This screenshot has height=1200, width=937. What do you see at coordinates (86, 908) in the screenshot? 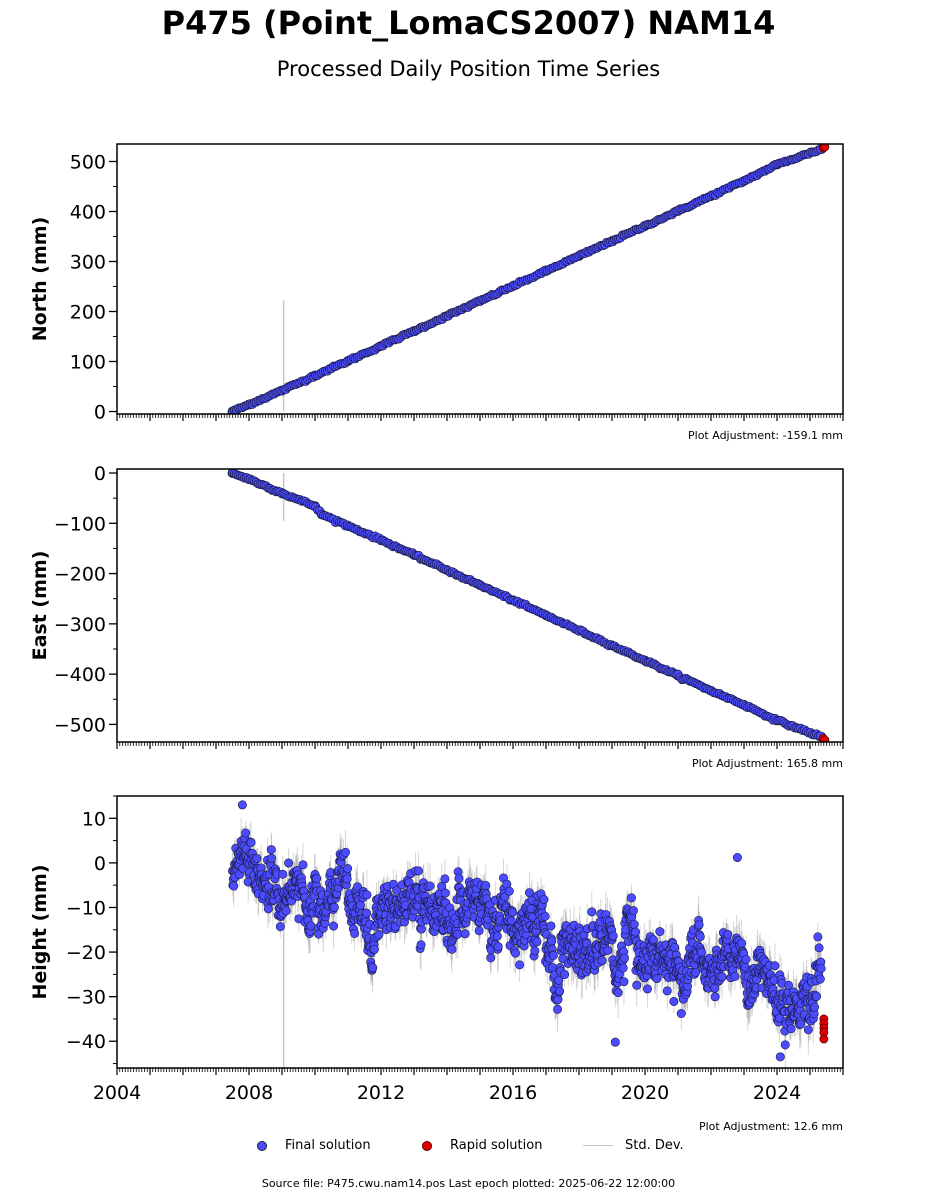
I see `y-tick-label: −10` at bounding box center [86, 908].